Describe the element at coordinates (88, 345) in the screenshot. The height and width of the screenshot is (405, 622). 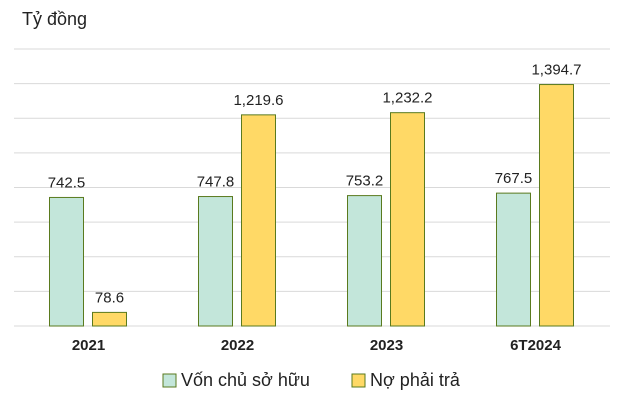
I see `x-tick-label: 2021` at that location.